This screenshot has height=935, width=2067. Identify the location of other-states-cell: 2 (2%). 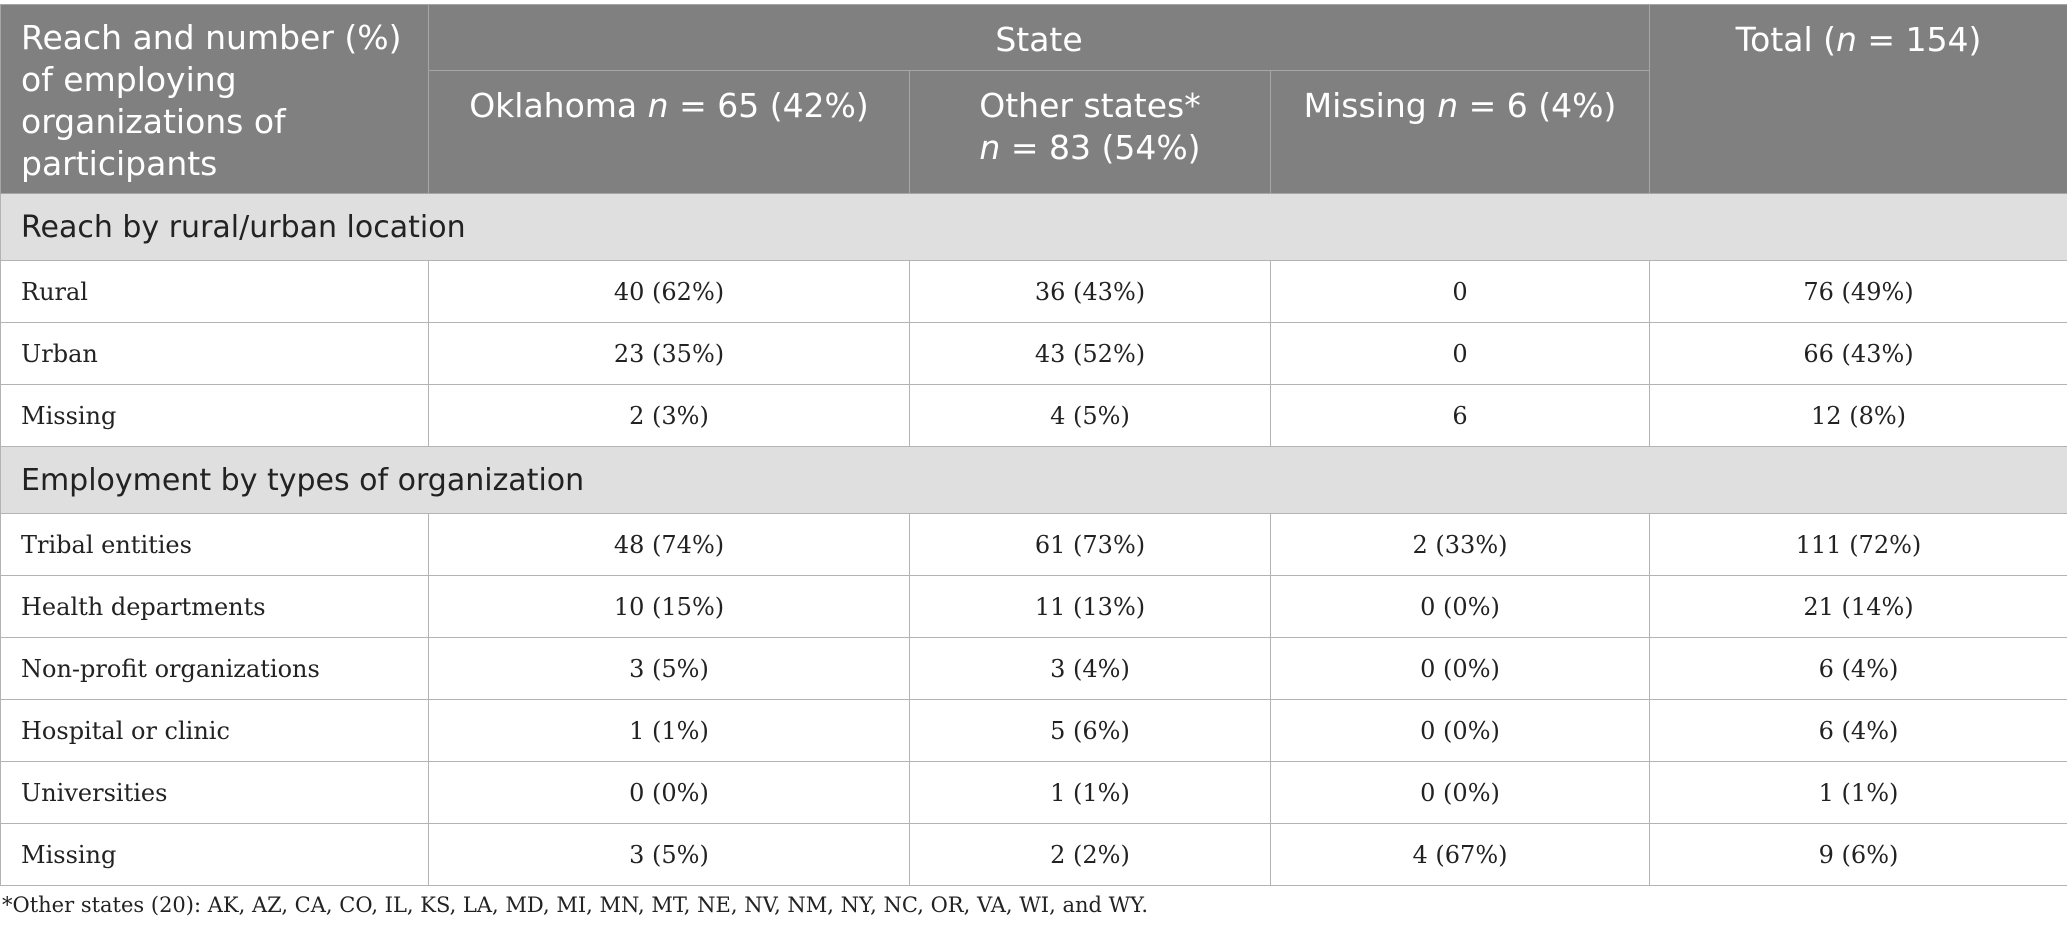
(1090, 854).